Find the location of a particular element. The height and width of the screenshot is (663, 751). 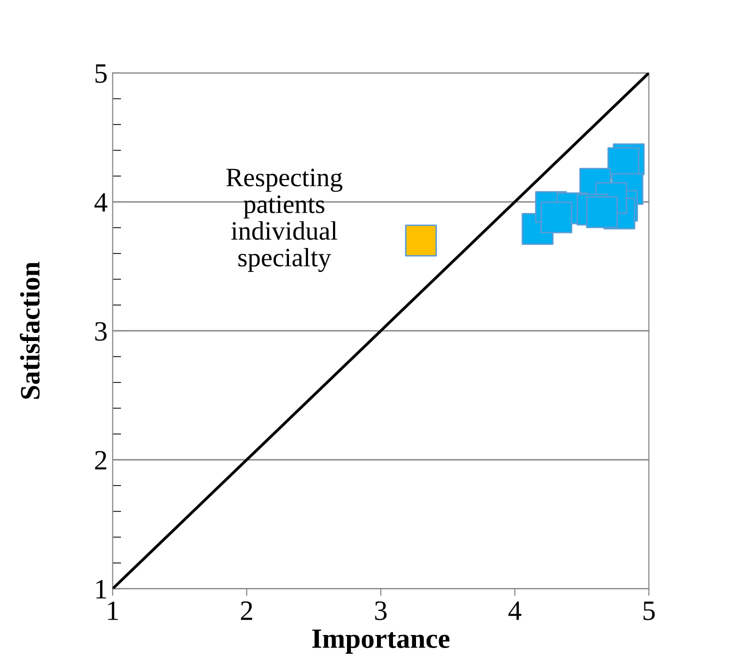

y-tick-label: 3 is located at coordinates (101, 331).